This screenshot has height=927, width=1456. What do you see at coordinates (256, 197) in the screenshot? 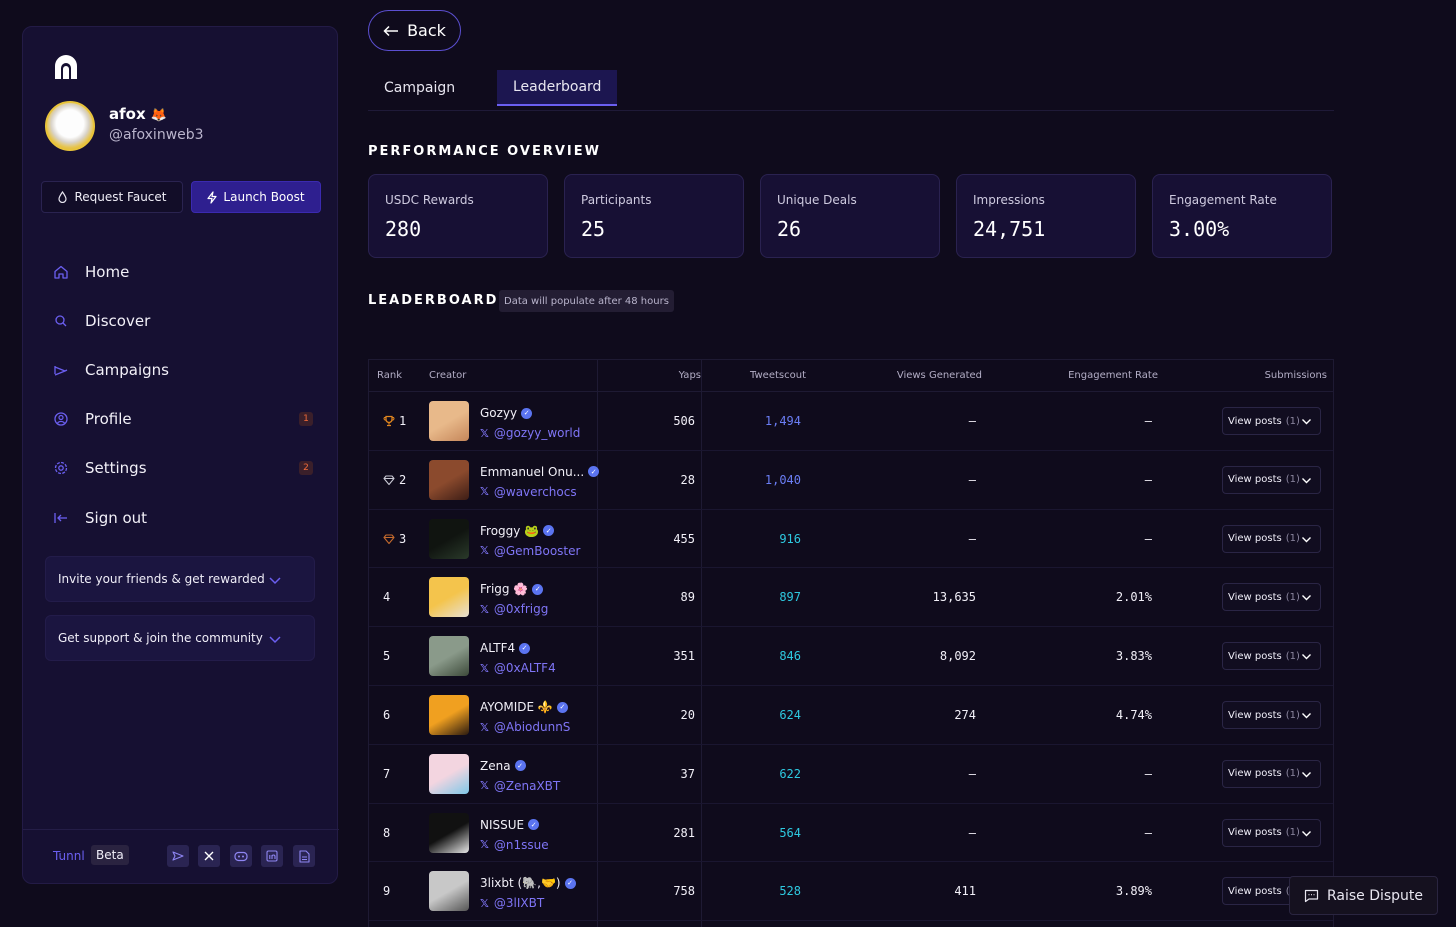
I see `launch-boost-button: Launch Boost` at bounding box center [256, 197].